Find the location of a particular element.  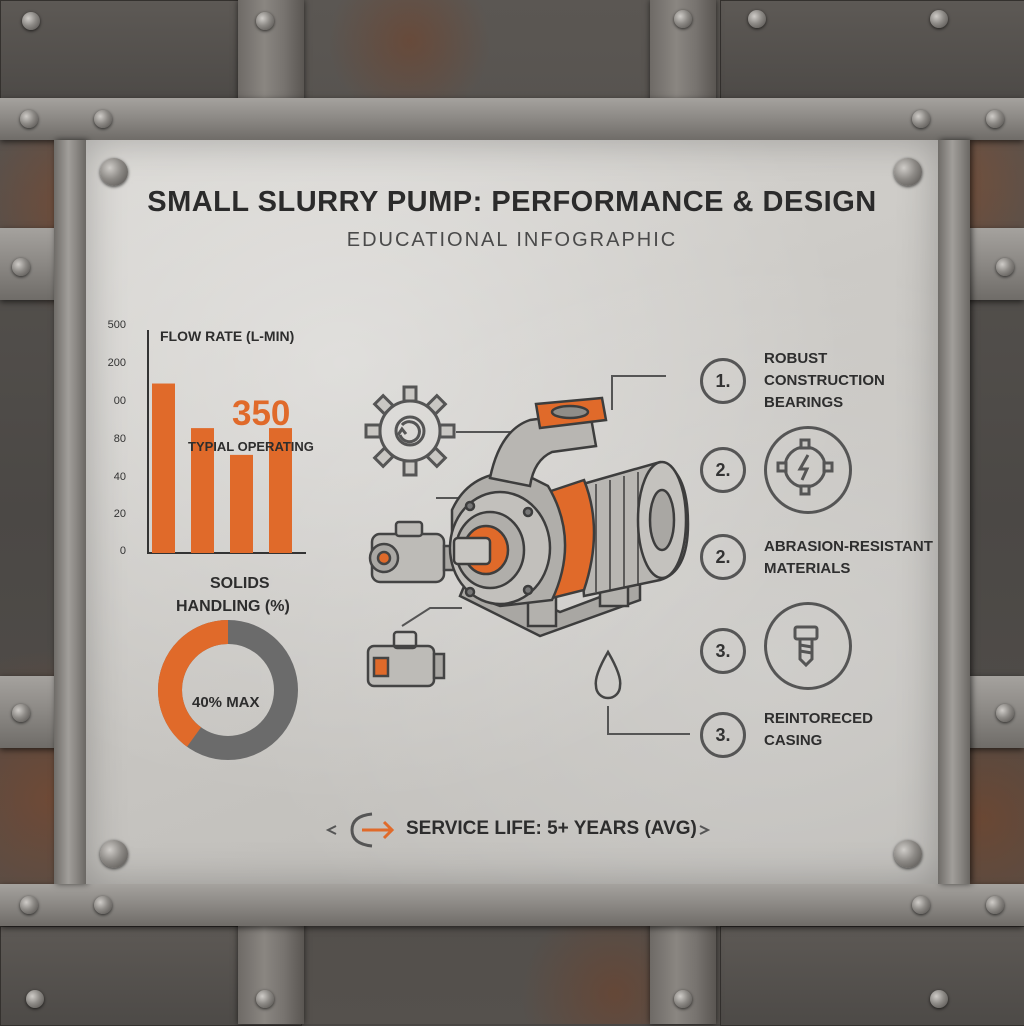

frame-right-bar is located at coordinates (954, 512).